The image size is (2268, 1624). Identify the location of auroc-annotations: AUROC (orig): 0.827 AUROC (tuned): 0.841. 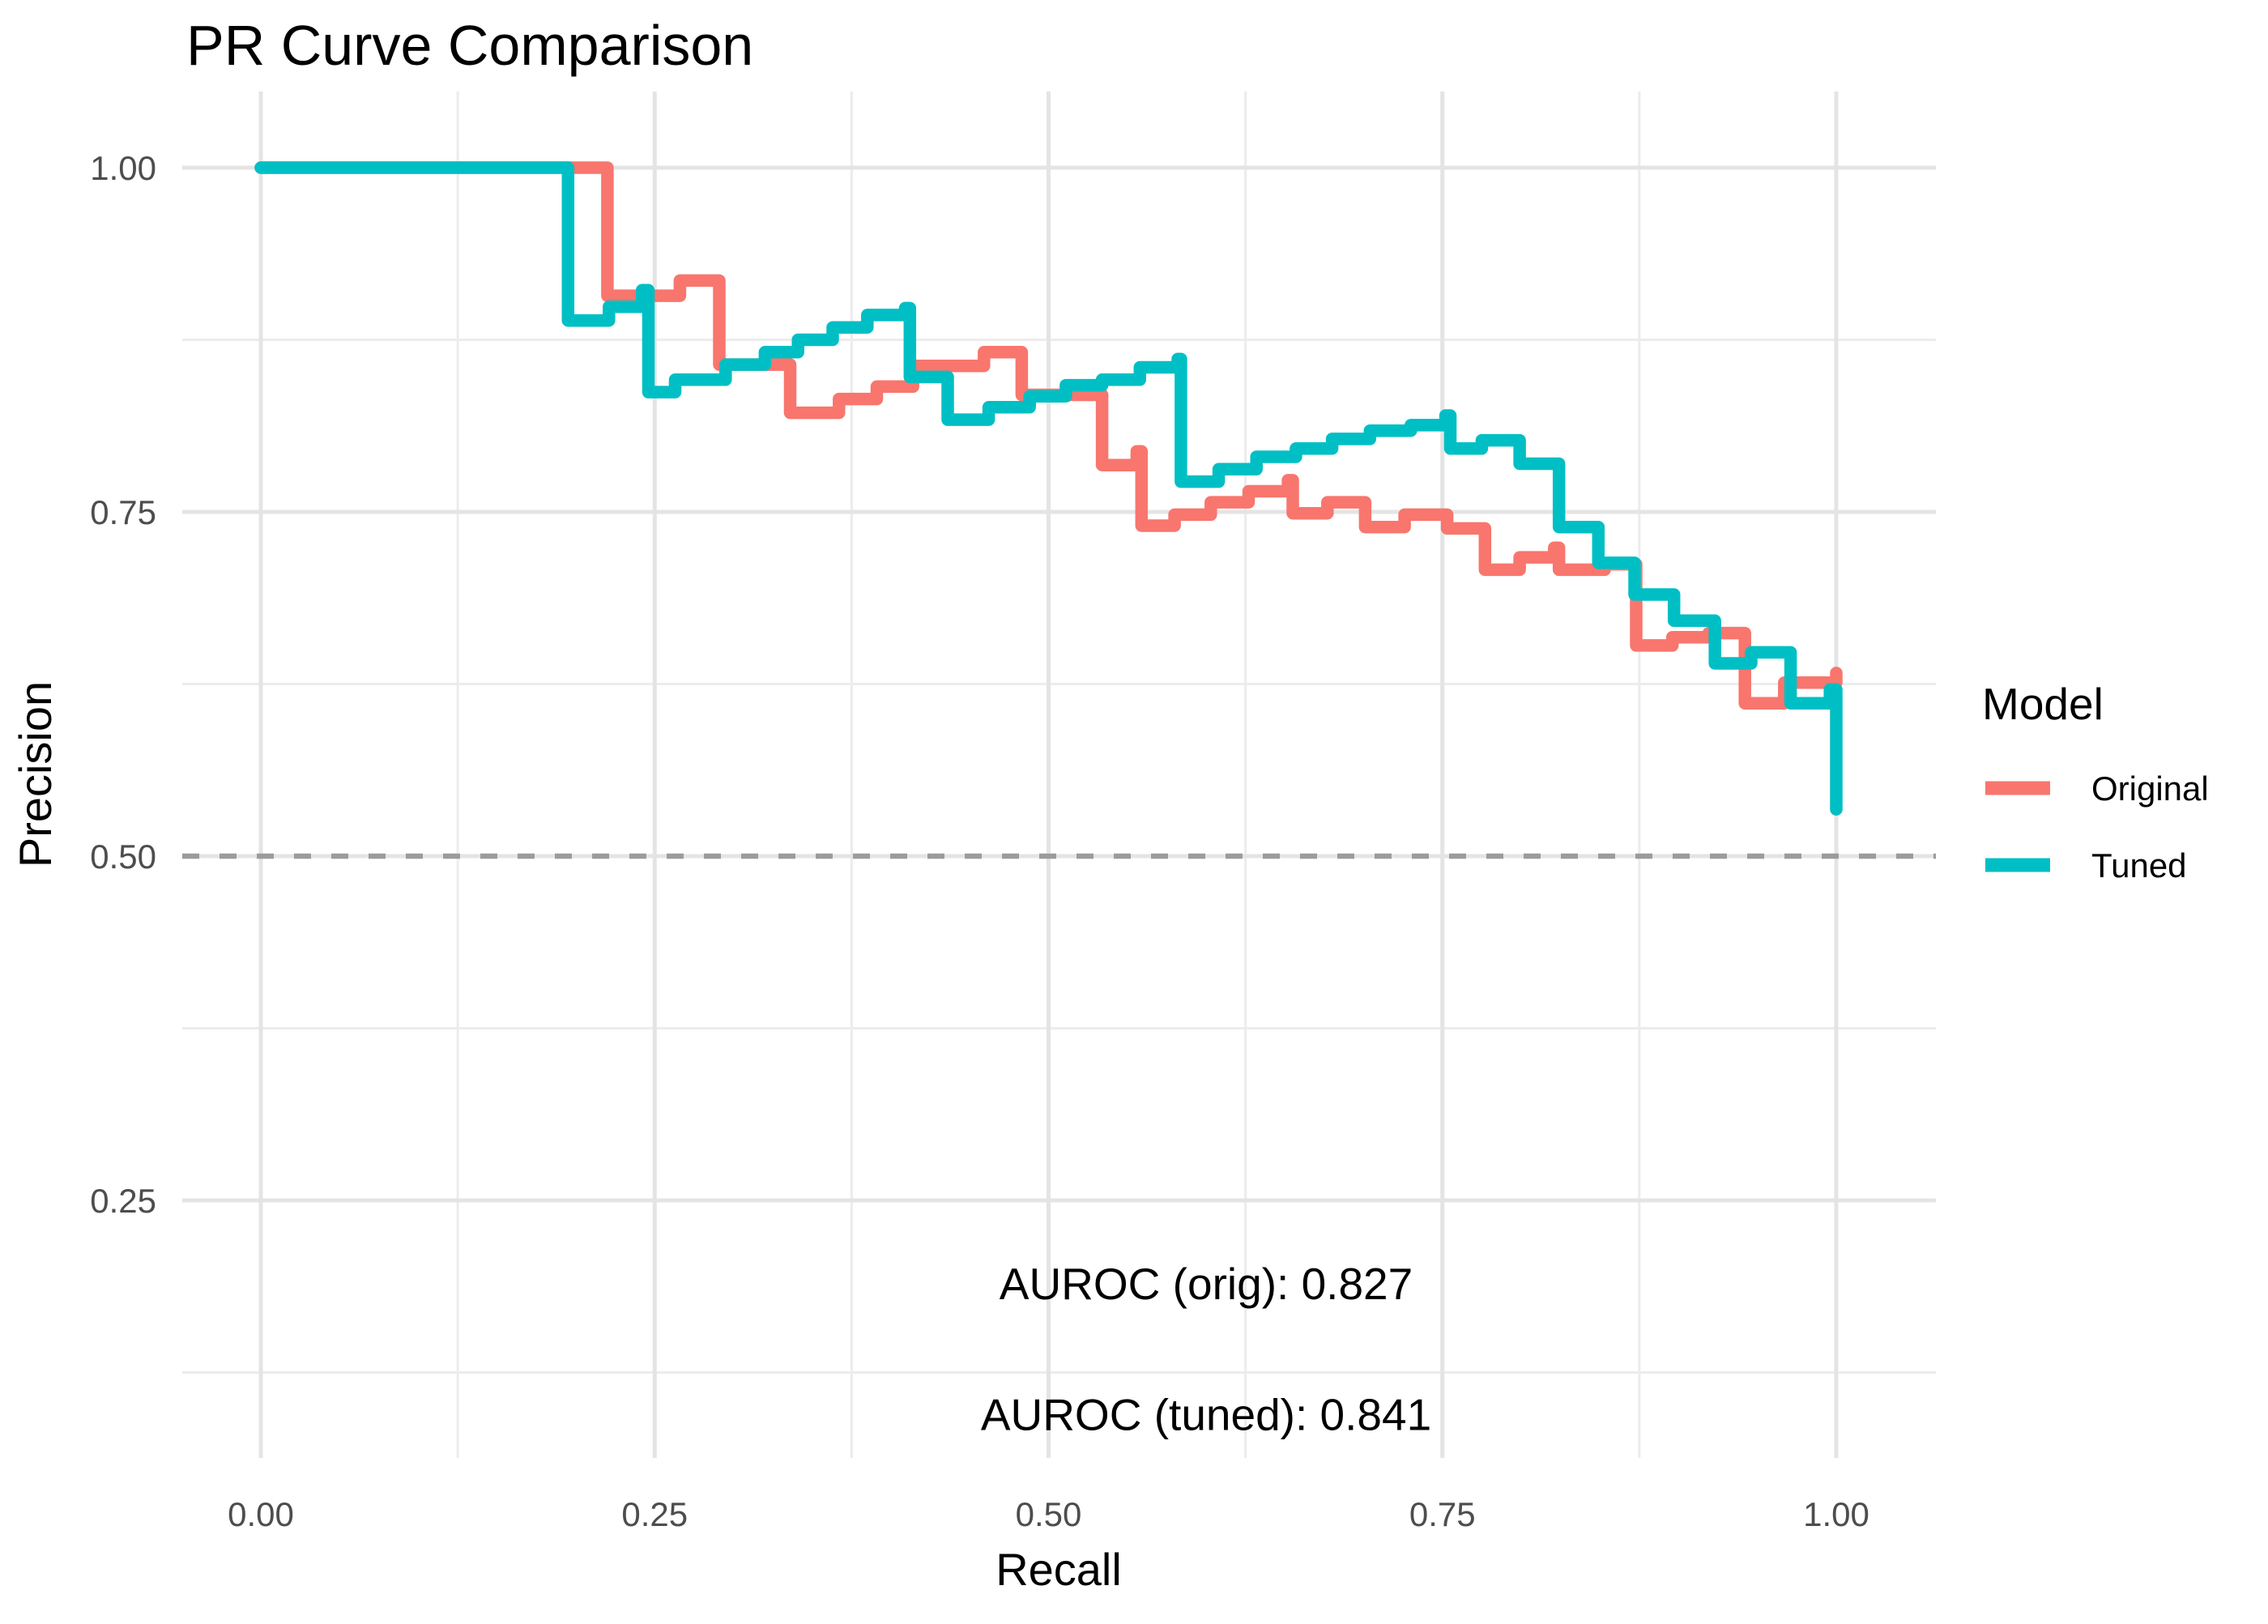
(1206, 1349).